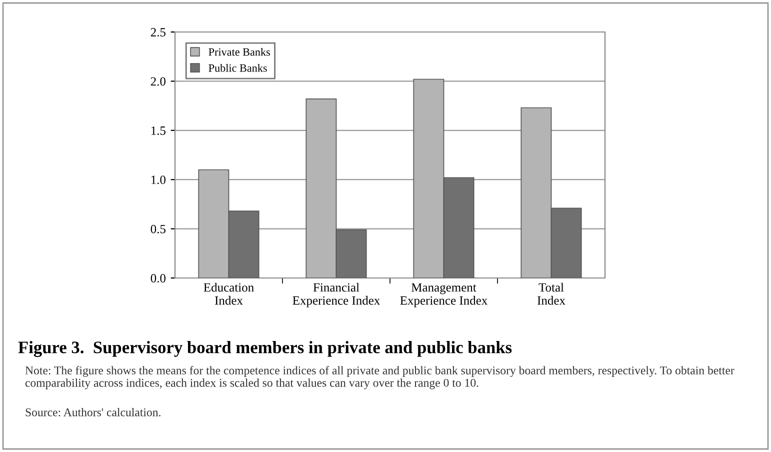  Describe the element at coordinates (444, 295) in the screenshot. I see `x-tick-label: Management Experience Index` at that location.